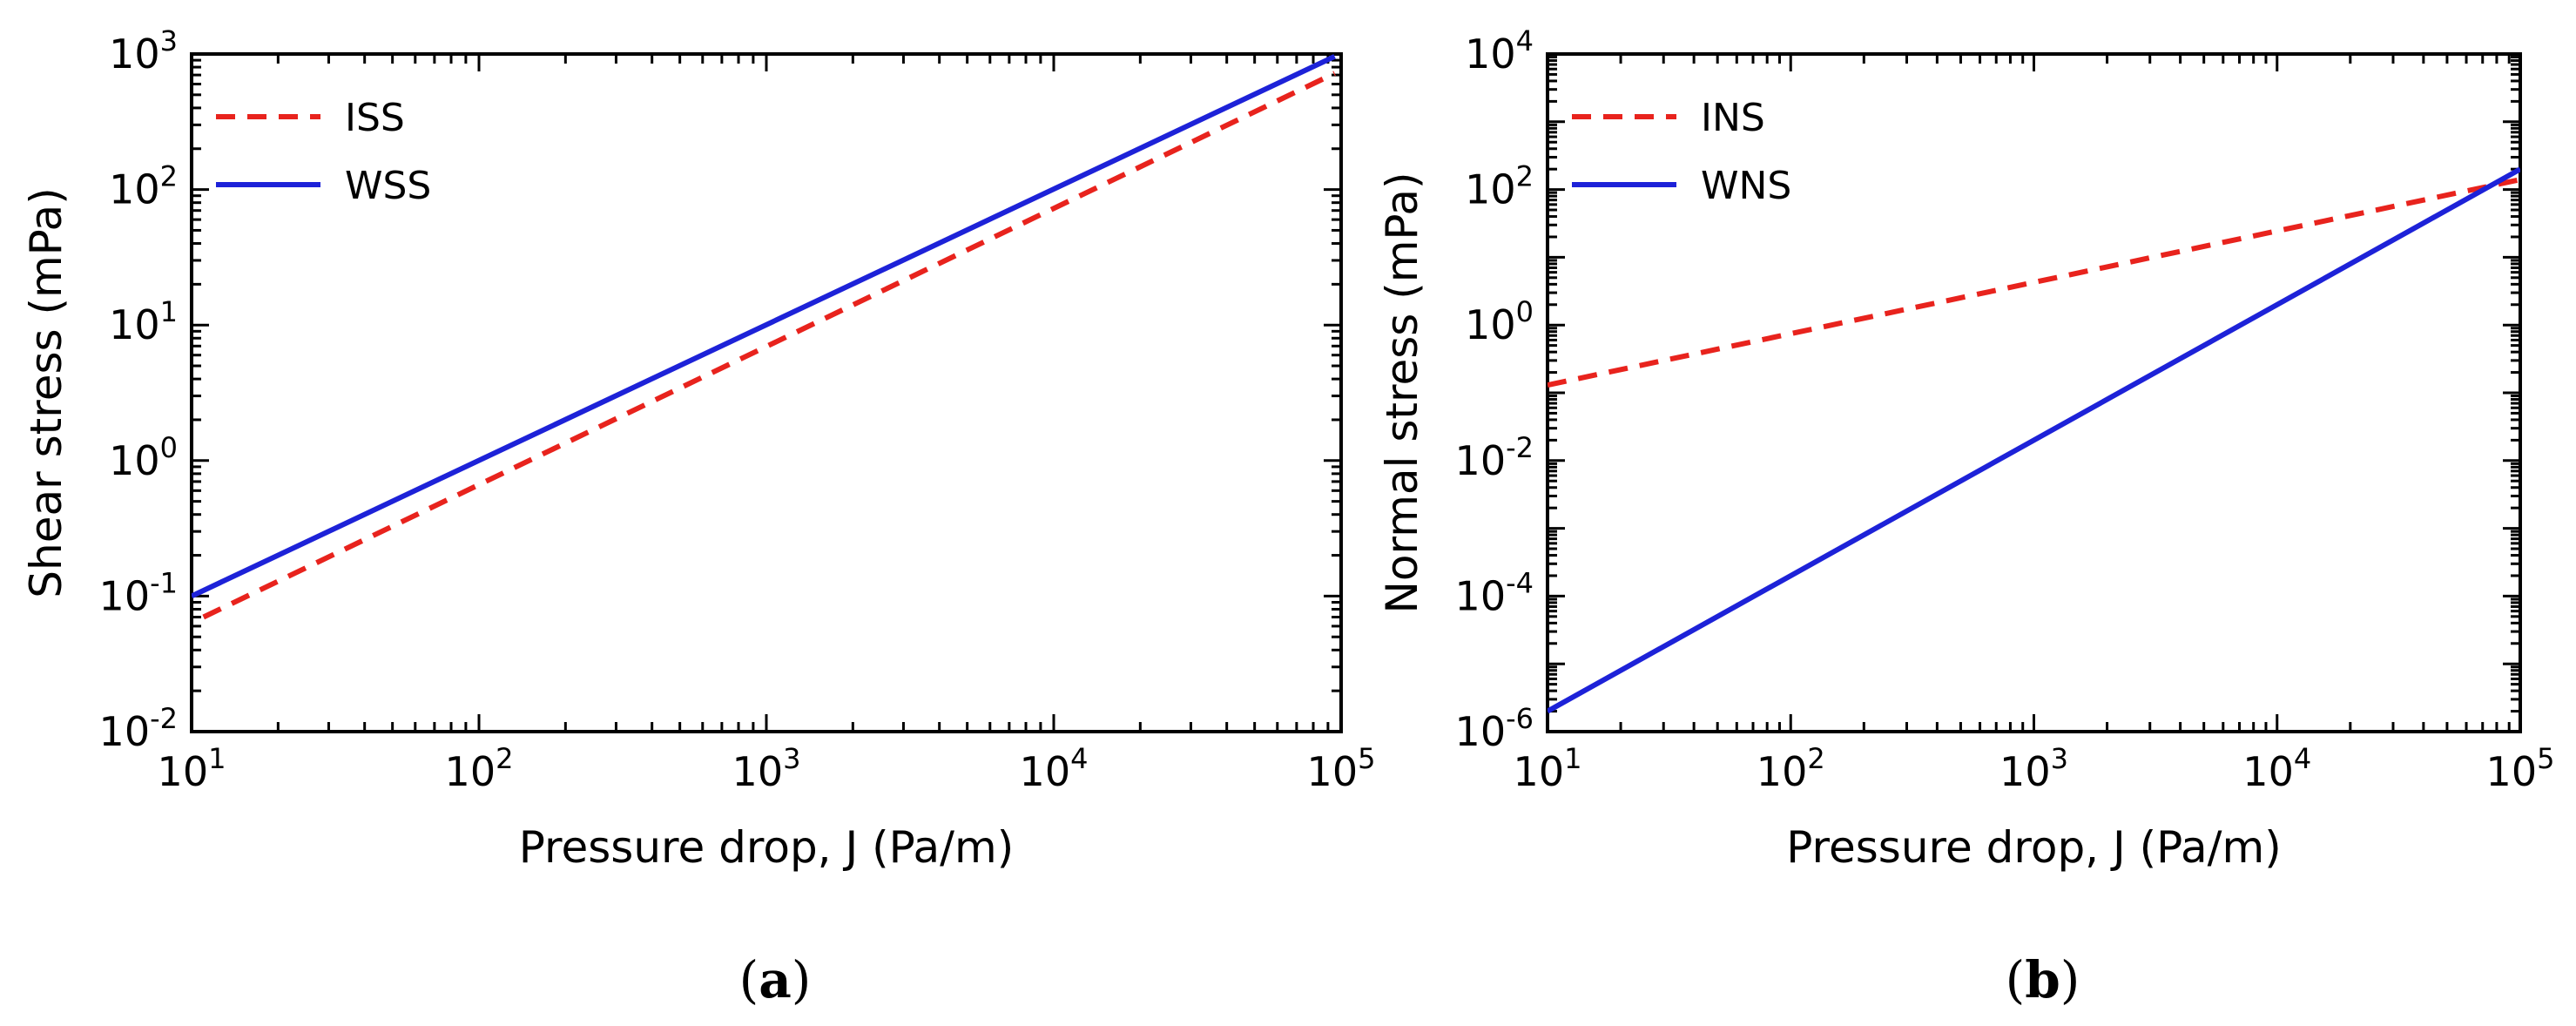 The height and width of the screenshot is (1026, 2576). I want to click on series-line-ins, so click(2034, 282).